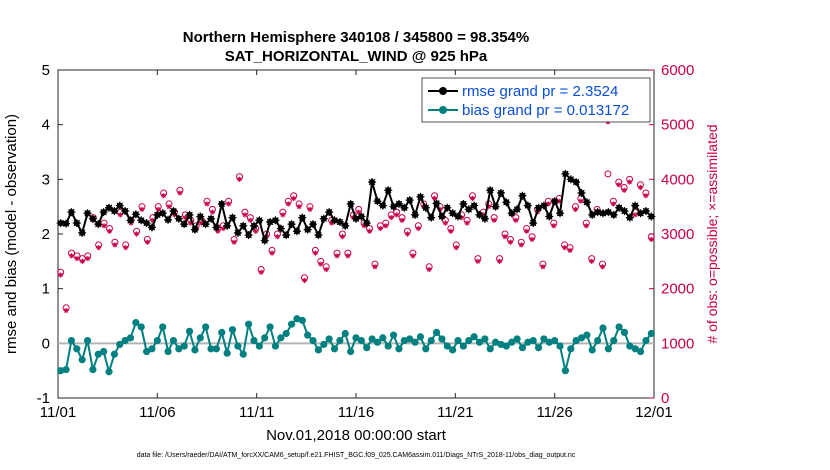 Image resolution: width=830 pixels, height=470 pixels. What do you see at coordinates (46, 343) in the screenshot?
I see `y-tick-label: 0` at bounding box center [46, 343].